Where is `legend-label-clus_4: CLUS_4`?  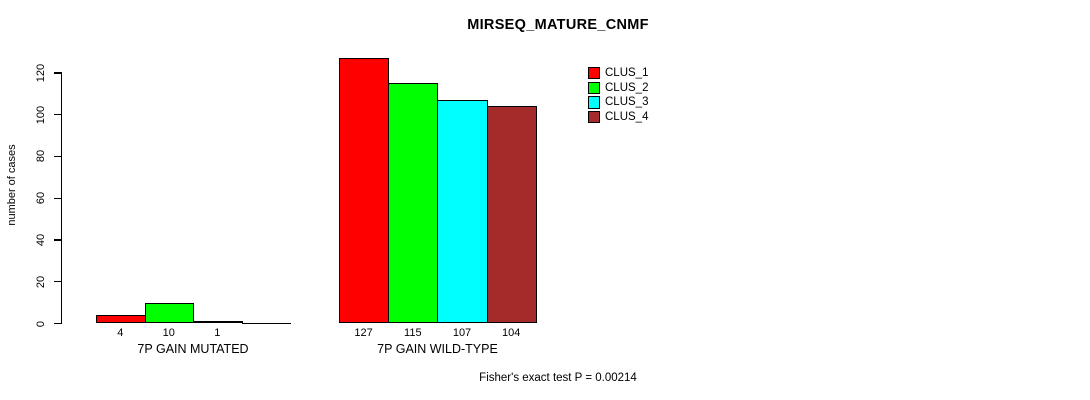 legend-label-clus_4: CLUS_4 is located at coordinates (627, 117).